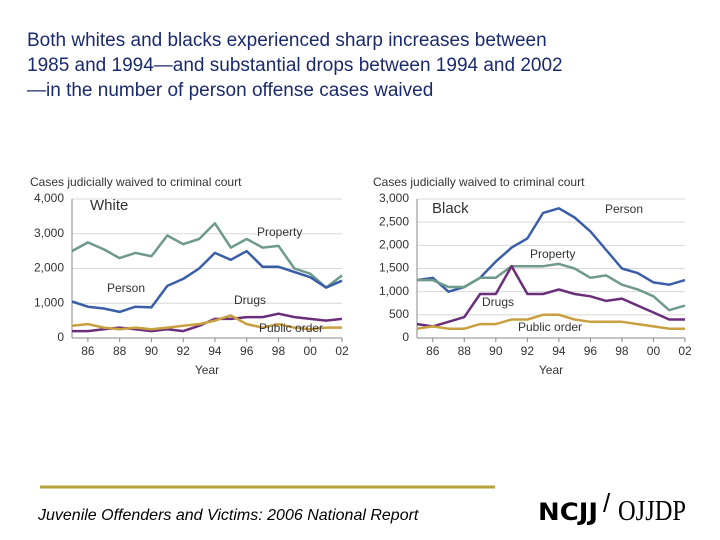 The image size is (720, 540). I want to click on chart-subtitle: White, so click(109, 205).